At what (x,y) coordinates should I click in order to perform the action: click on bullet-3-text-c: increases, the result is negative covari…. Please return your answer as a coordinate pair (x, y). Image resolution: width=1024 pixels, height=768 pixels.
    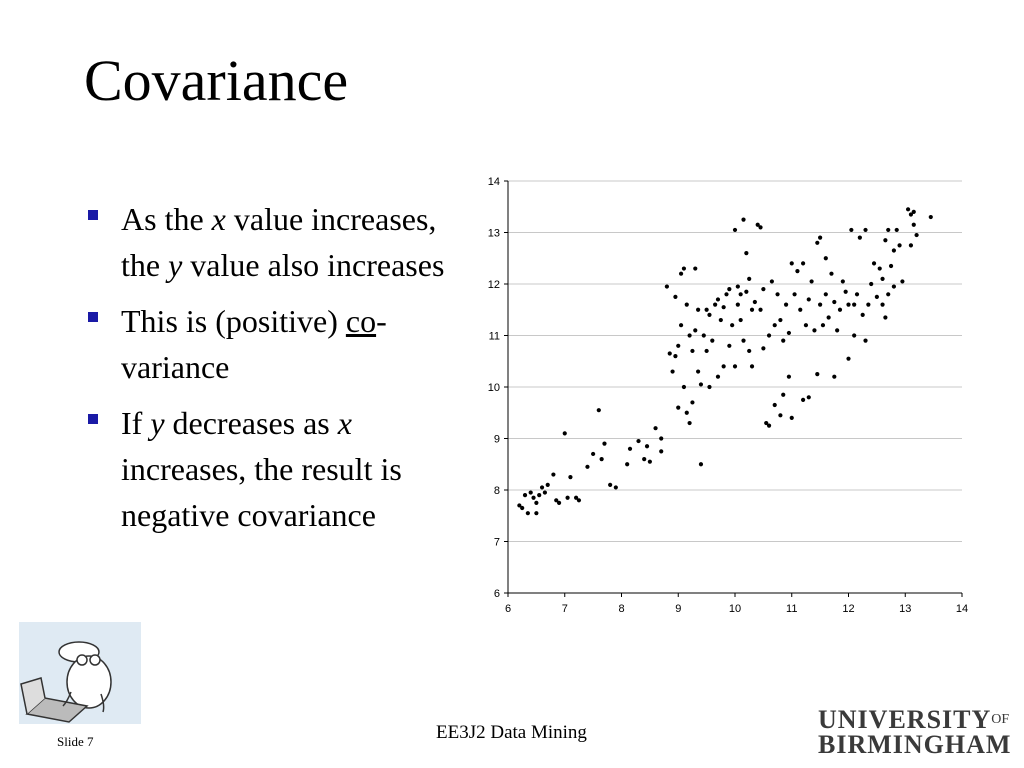
    Looking at the image, I should click on (261, 492).